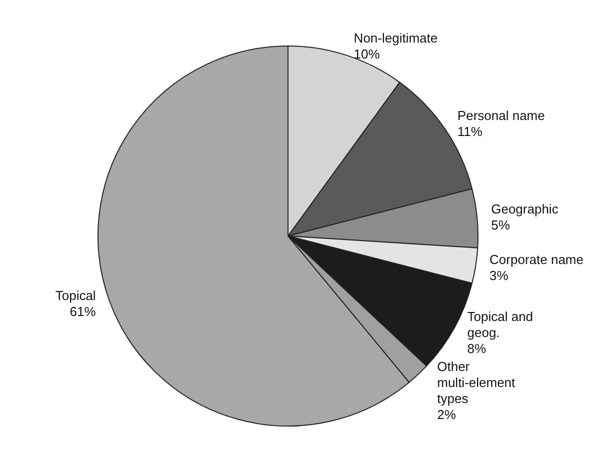 This screenshot has height=476, width=602. What do you see at coordinates (75, 296) in the screenshot?
I see `slice-label: Topical` at bounding box center [75, 296].